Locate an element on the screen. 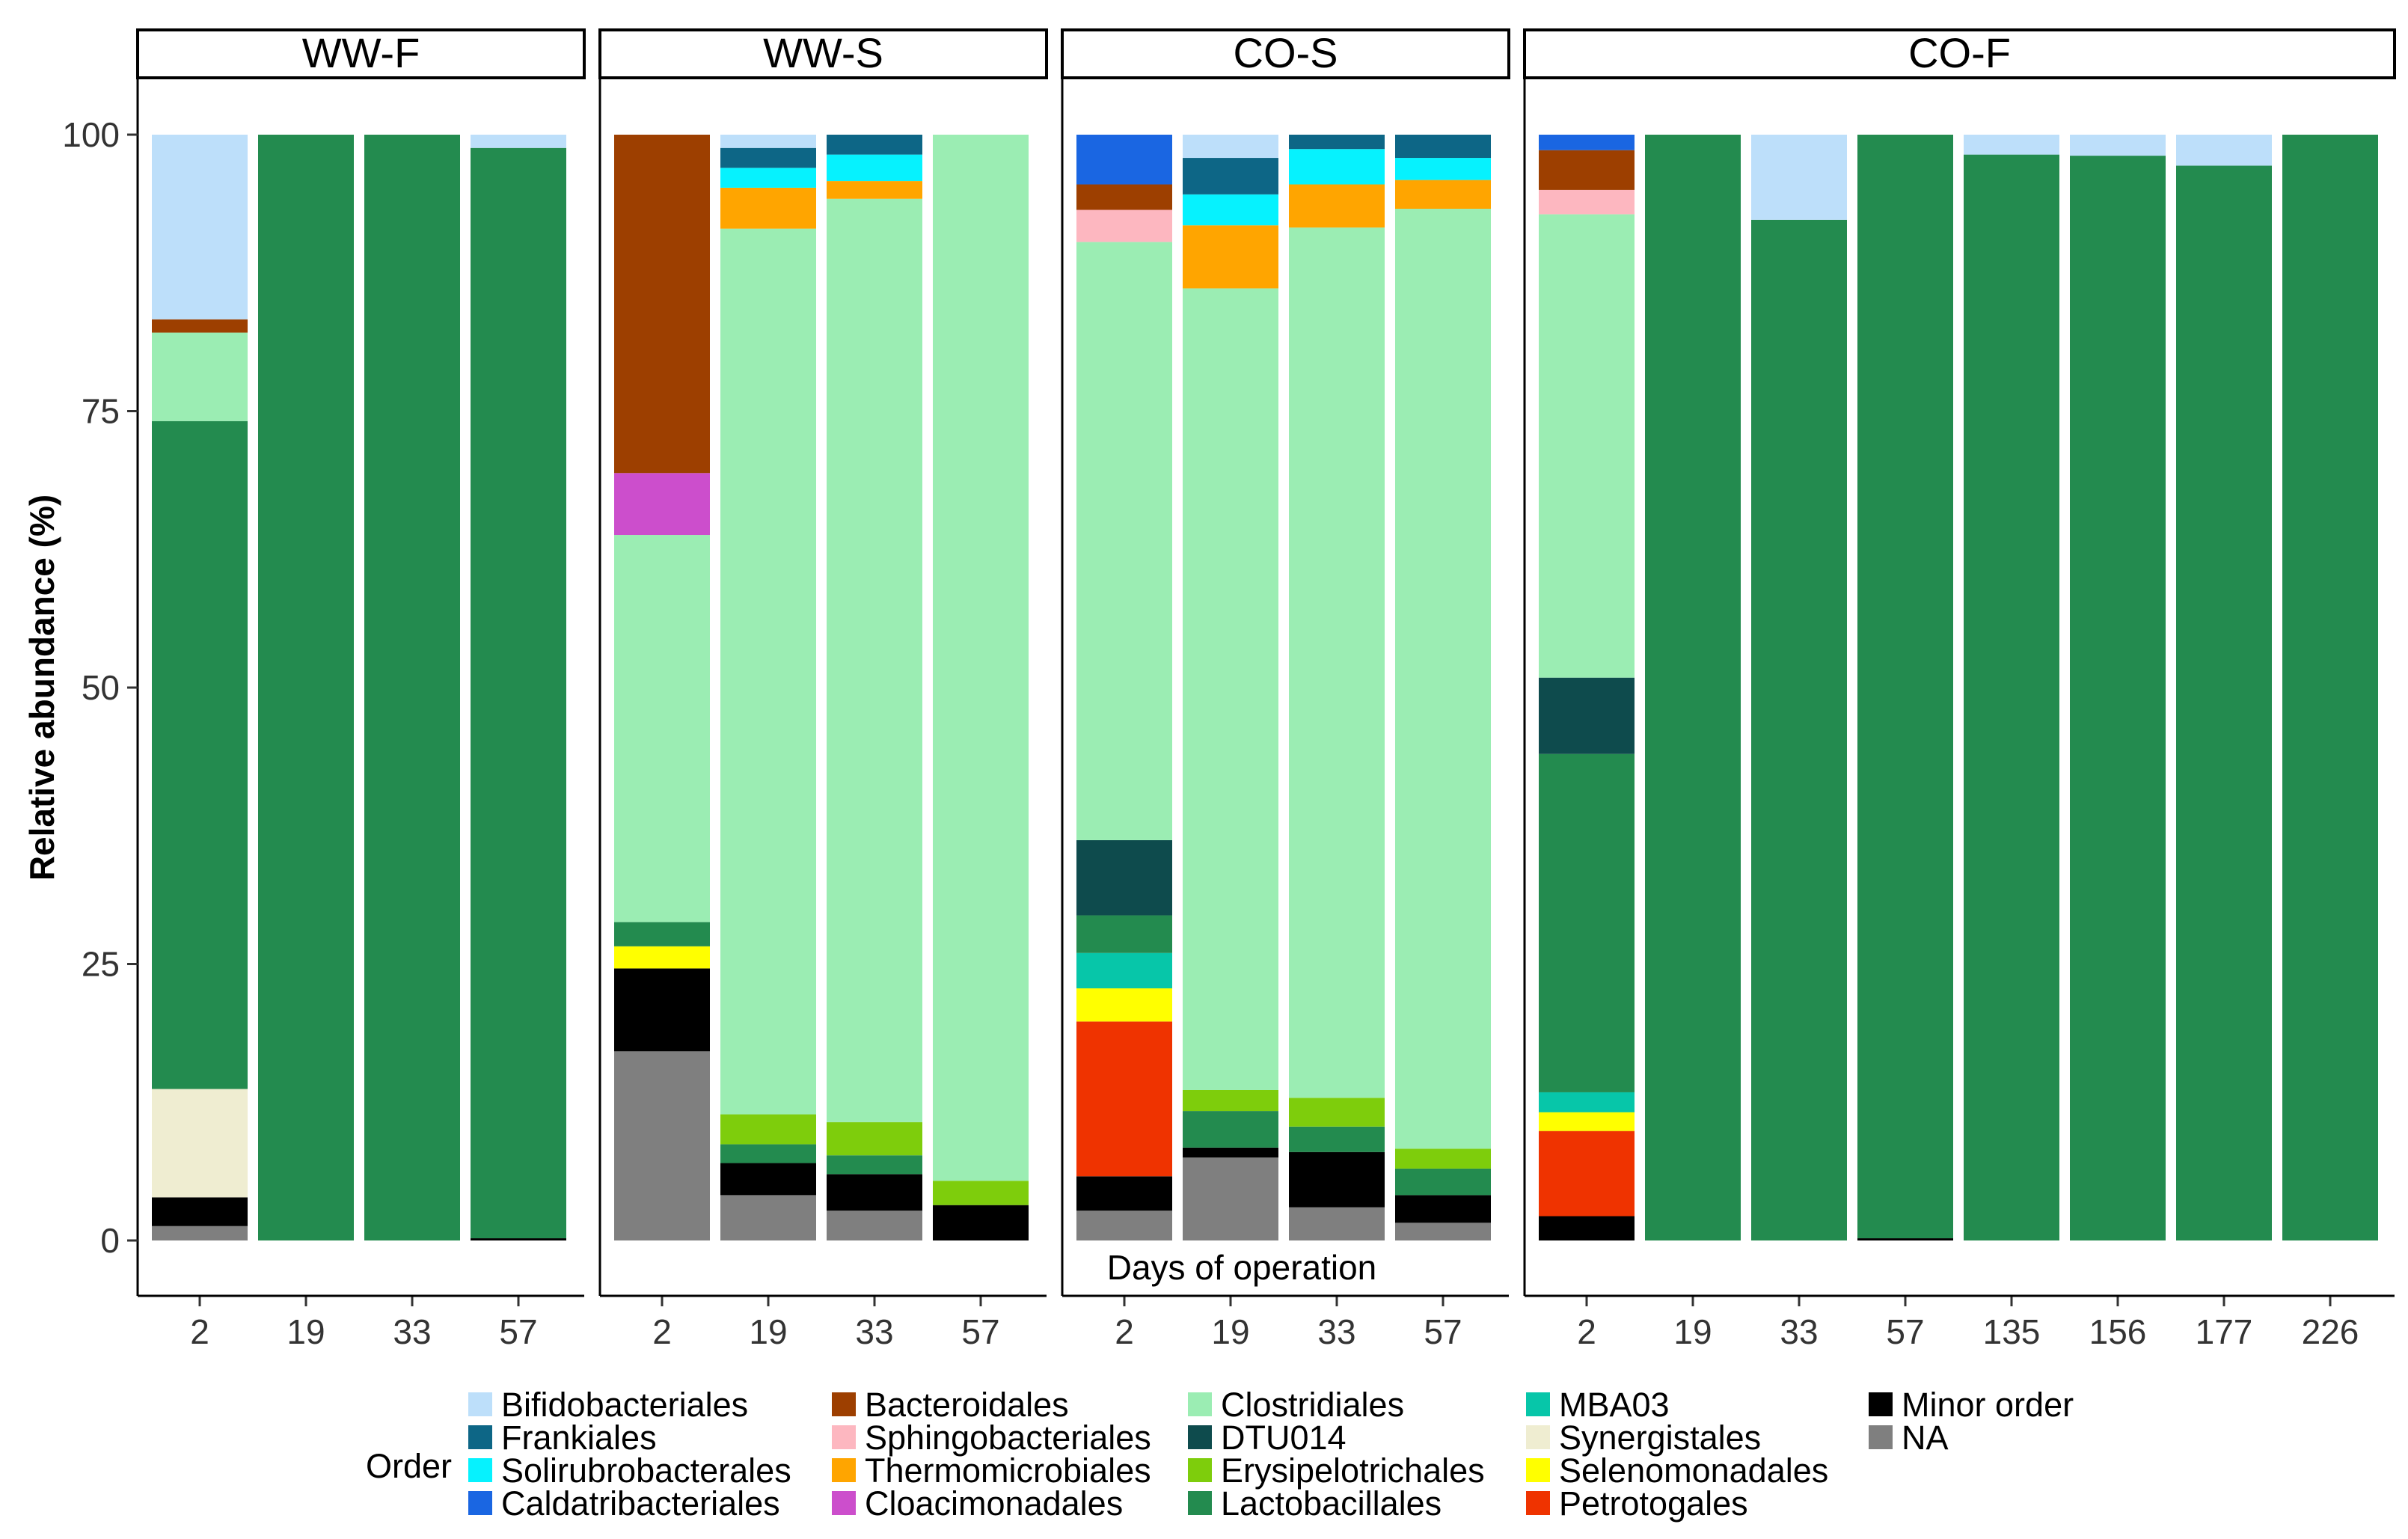  legend-label: Solirubrobacterales is located at coordinates (646, 1471).